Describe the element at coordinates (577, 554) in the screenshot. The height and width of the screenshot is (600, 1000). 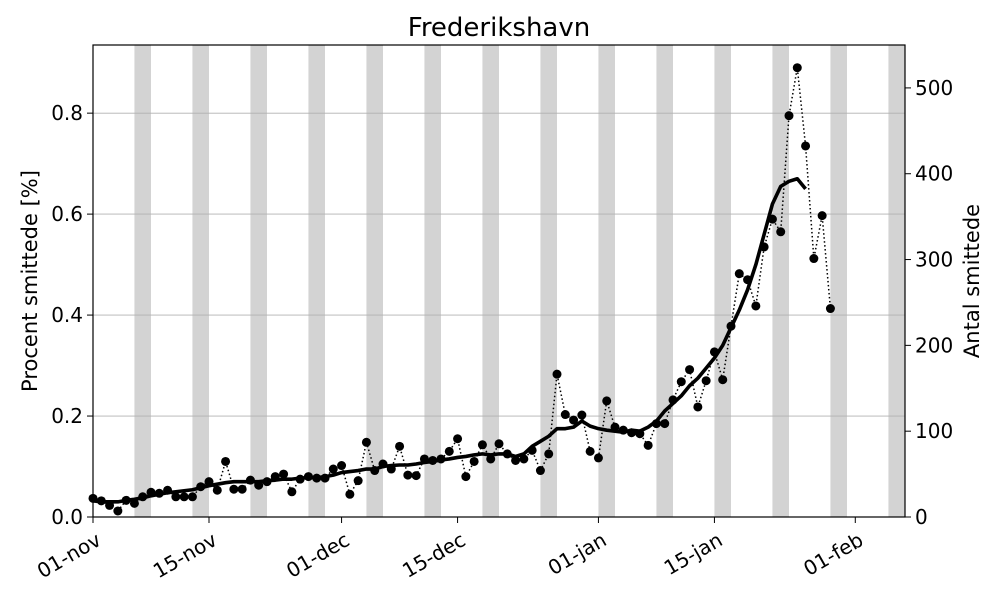
I see `x-tick-label: 01-jan` at that location.